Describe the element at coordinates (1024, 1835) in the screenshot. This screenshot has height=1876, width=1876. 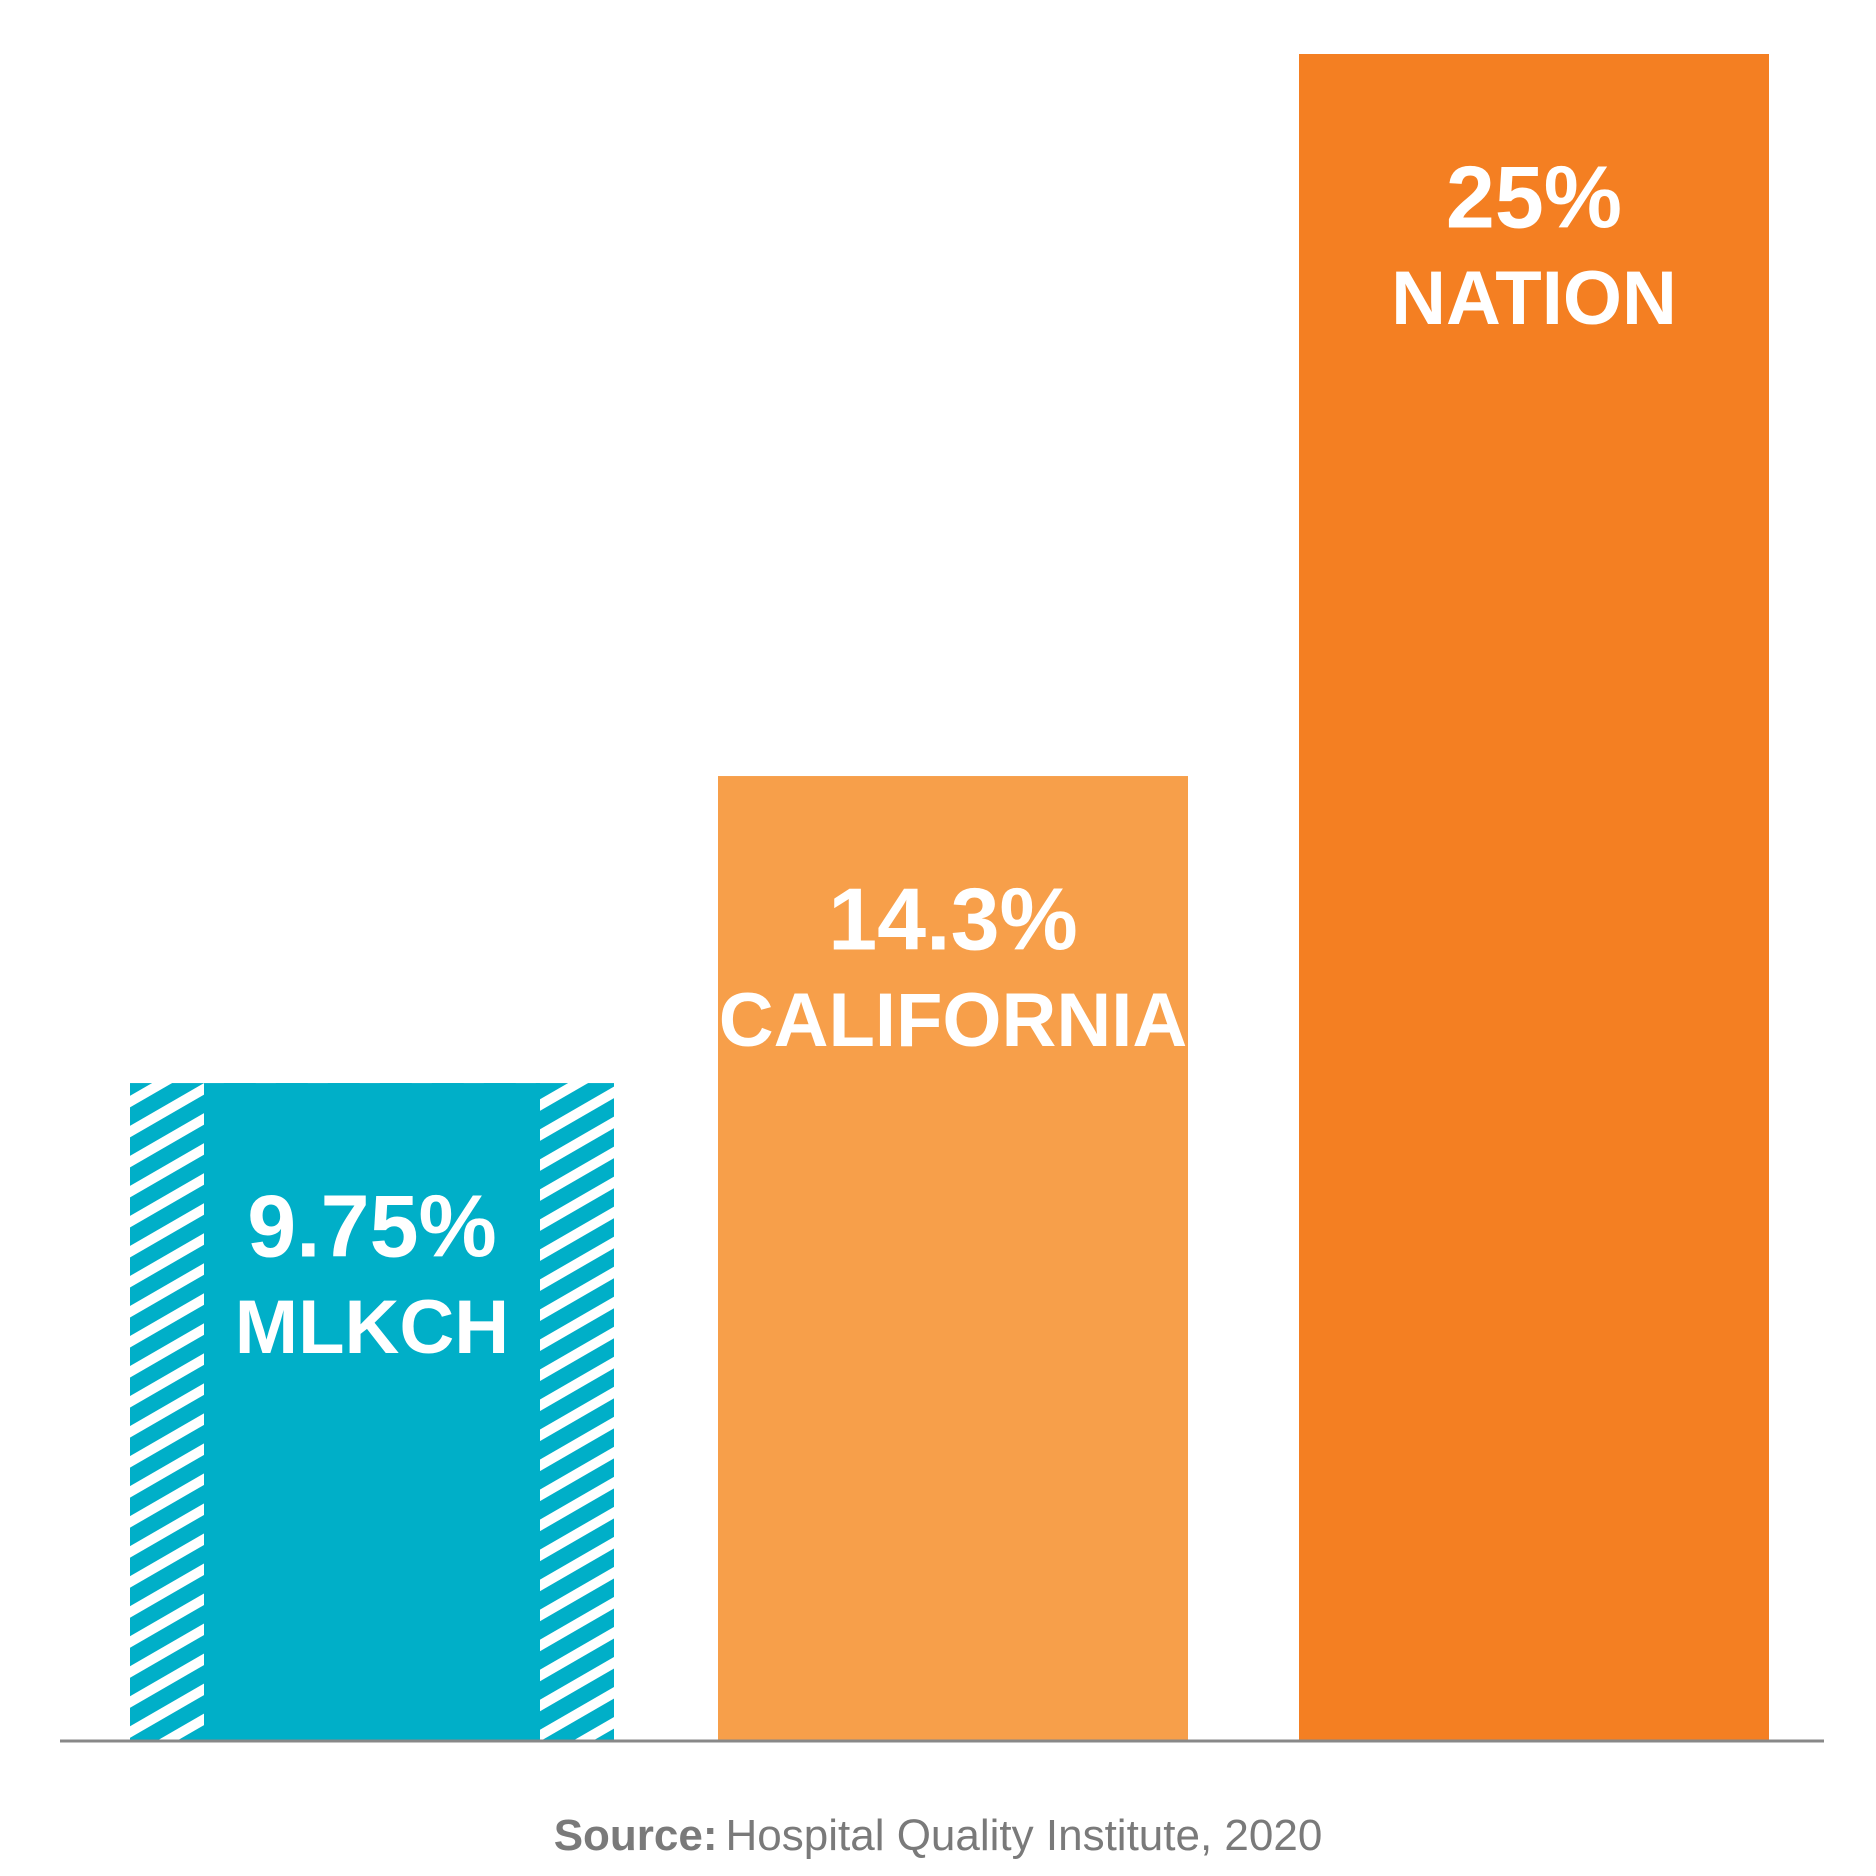
I see `source-text: Hospital Quality Institute, 2020` at that location.